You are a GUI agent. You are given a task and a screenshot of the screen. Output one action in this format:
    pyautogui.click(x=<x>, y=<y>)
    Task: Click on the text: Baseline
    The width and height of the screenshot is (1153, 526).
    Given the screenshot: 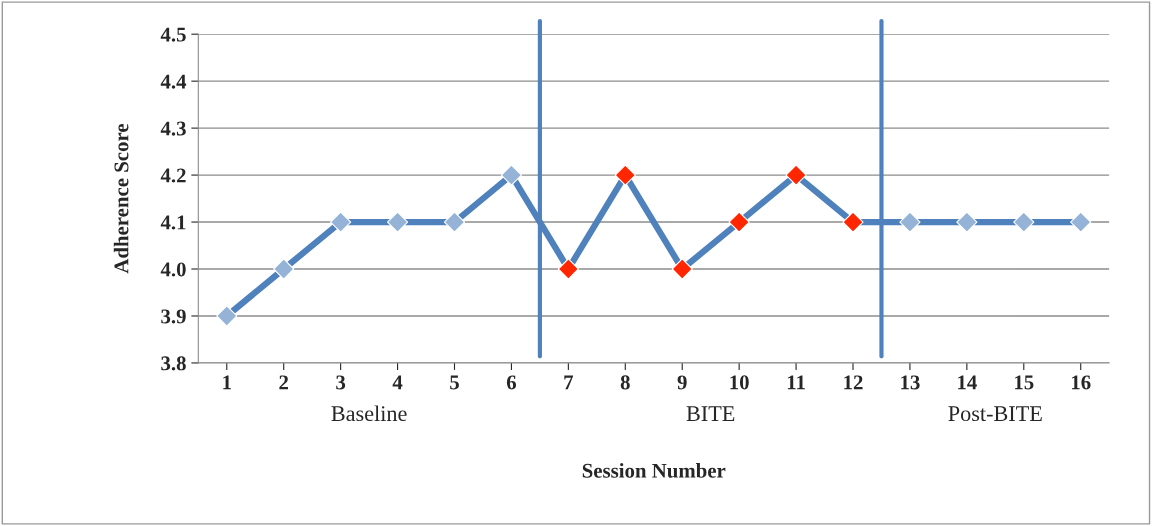 What is the action you would take?
    pyautogui.click(x=369, y=413)
    